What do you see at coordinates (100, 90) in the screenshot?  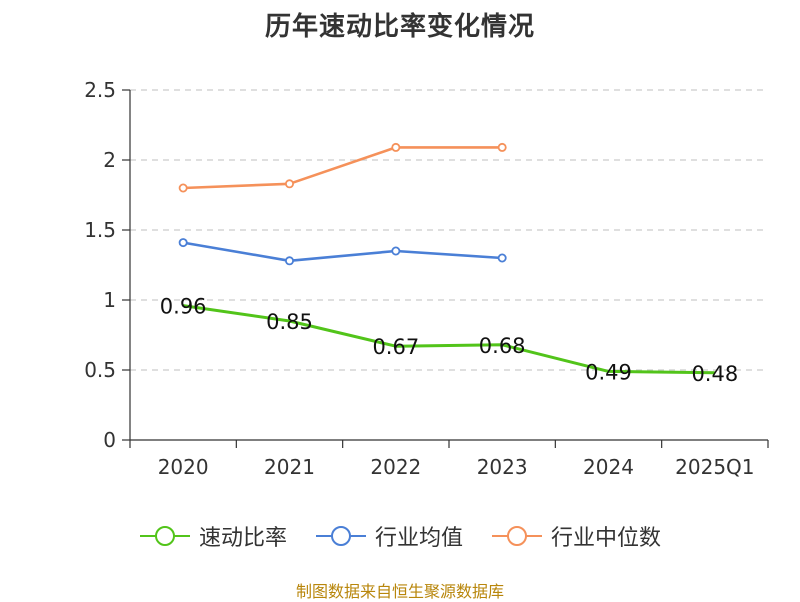 I see `y-tick-label: 2.5` at bounding box center [100, 90].